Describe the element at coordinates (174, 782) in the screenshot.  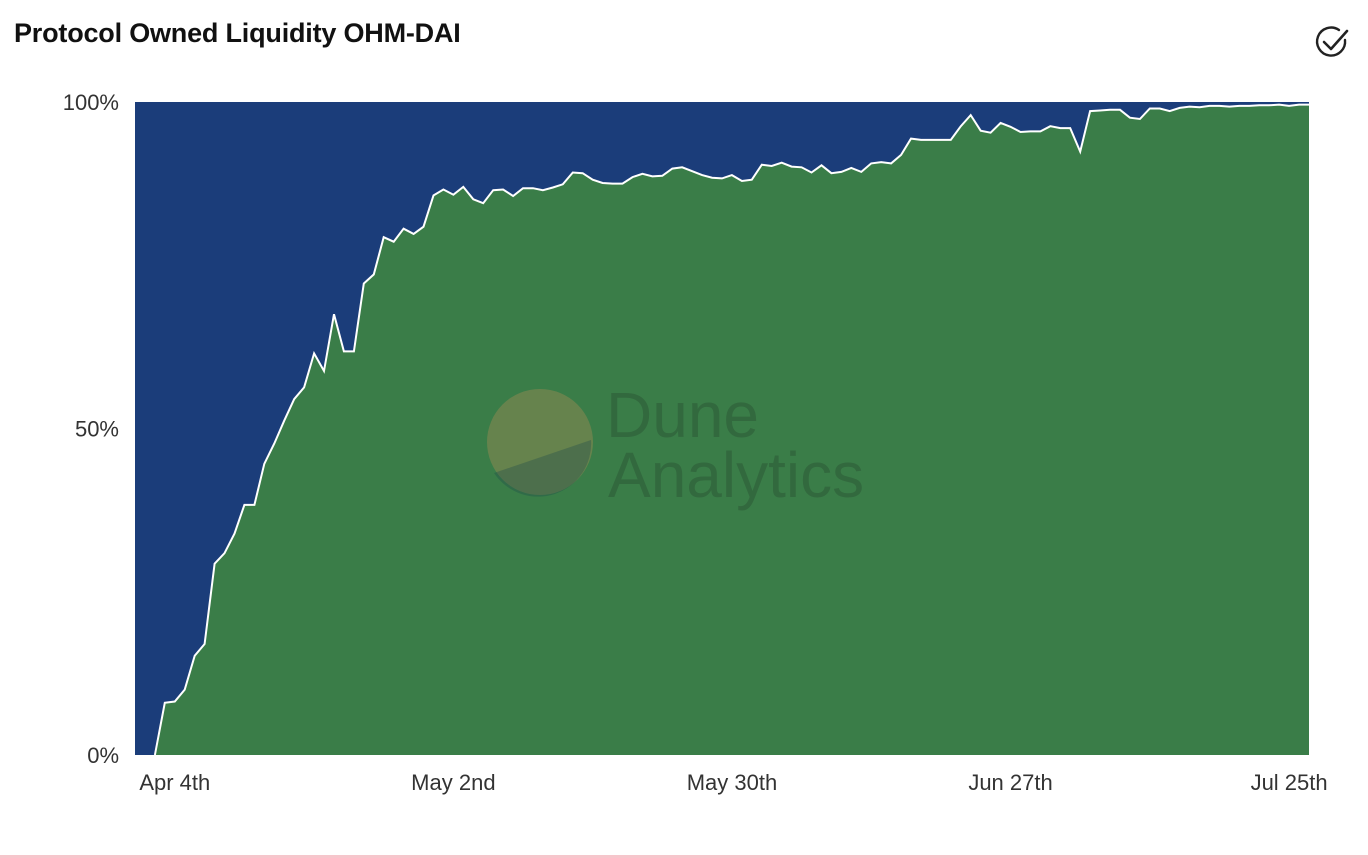
I see `x-tick-label: Apr 4th` at that location.